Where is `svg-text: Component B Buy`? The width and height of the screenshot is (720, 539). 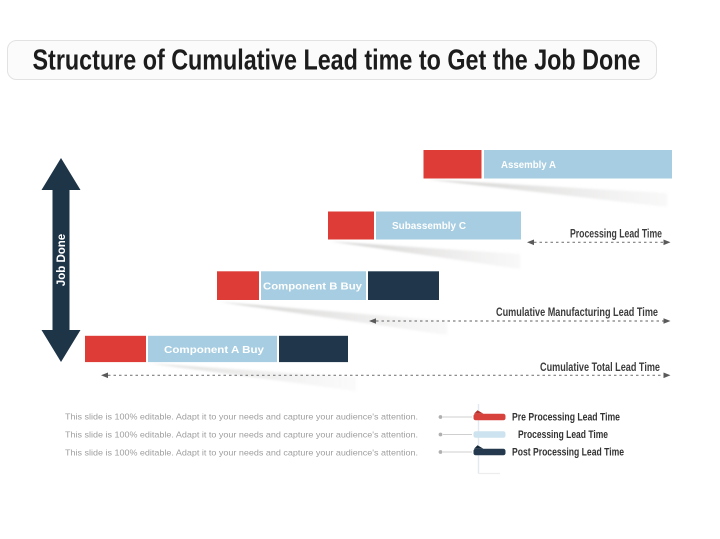 svg-text: Component B Buy is located at coordinates (312, 287).